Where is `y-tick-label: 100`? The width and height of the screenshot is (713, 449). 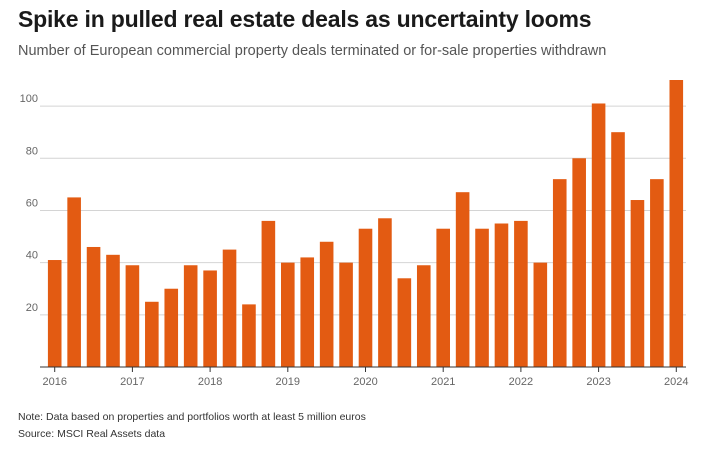
y-tick-label: 100 is located at coordinates (29, 99).